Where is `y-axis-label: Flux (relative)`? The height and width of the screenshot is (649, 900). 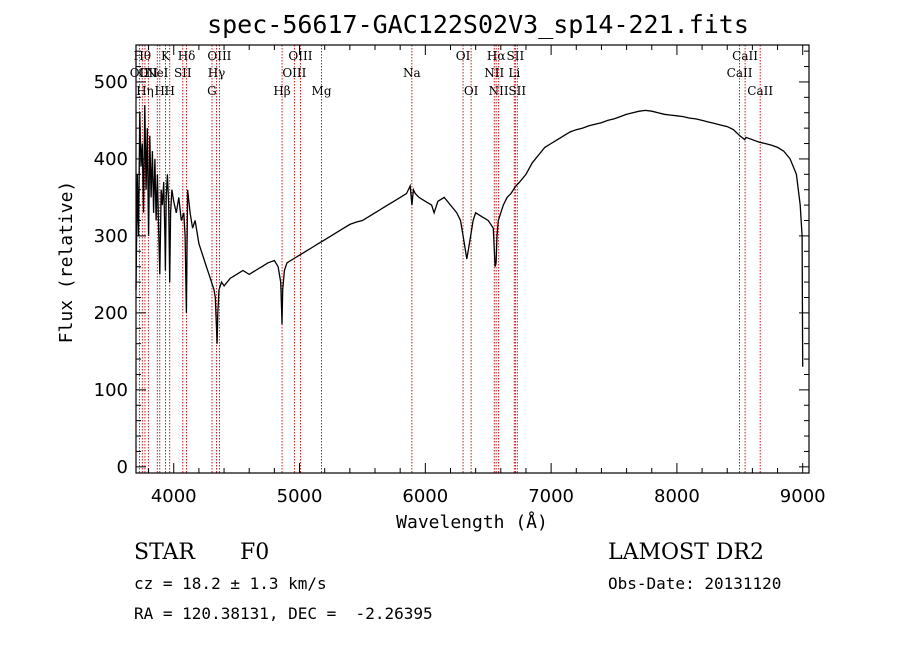
y-axis-label: Flux (relative) is located at coordinates (66, 262).